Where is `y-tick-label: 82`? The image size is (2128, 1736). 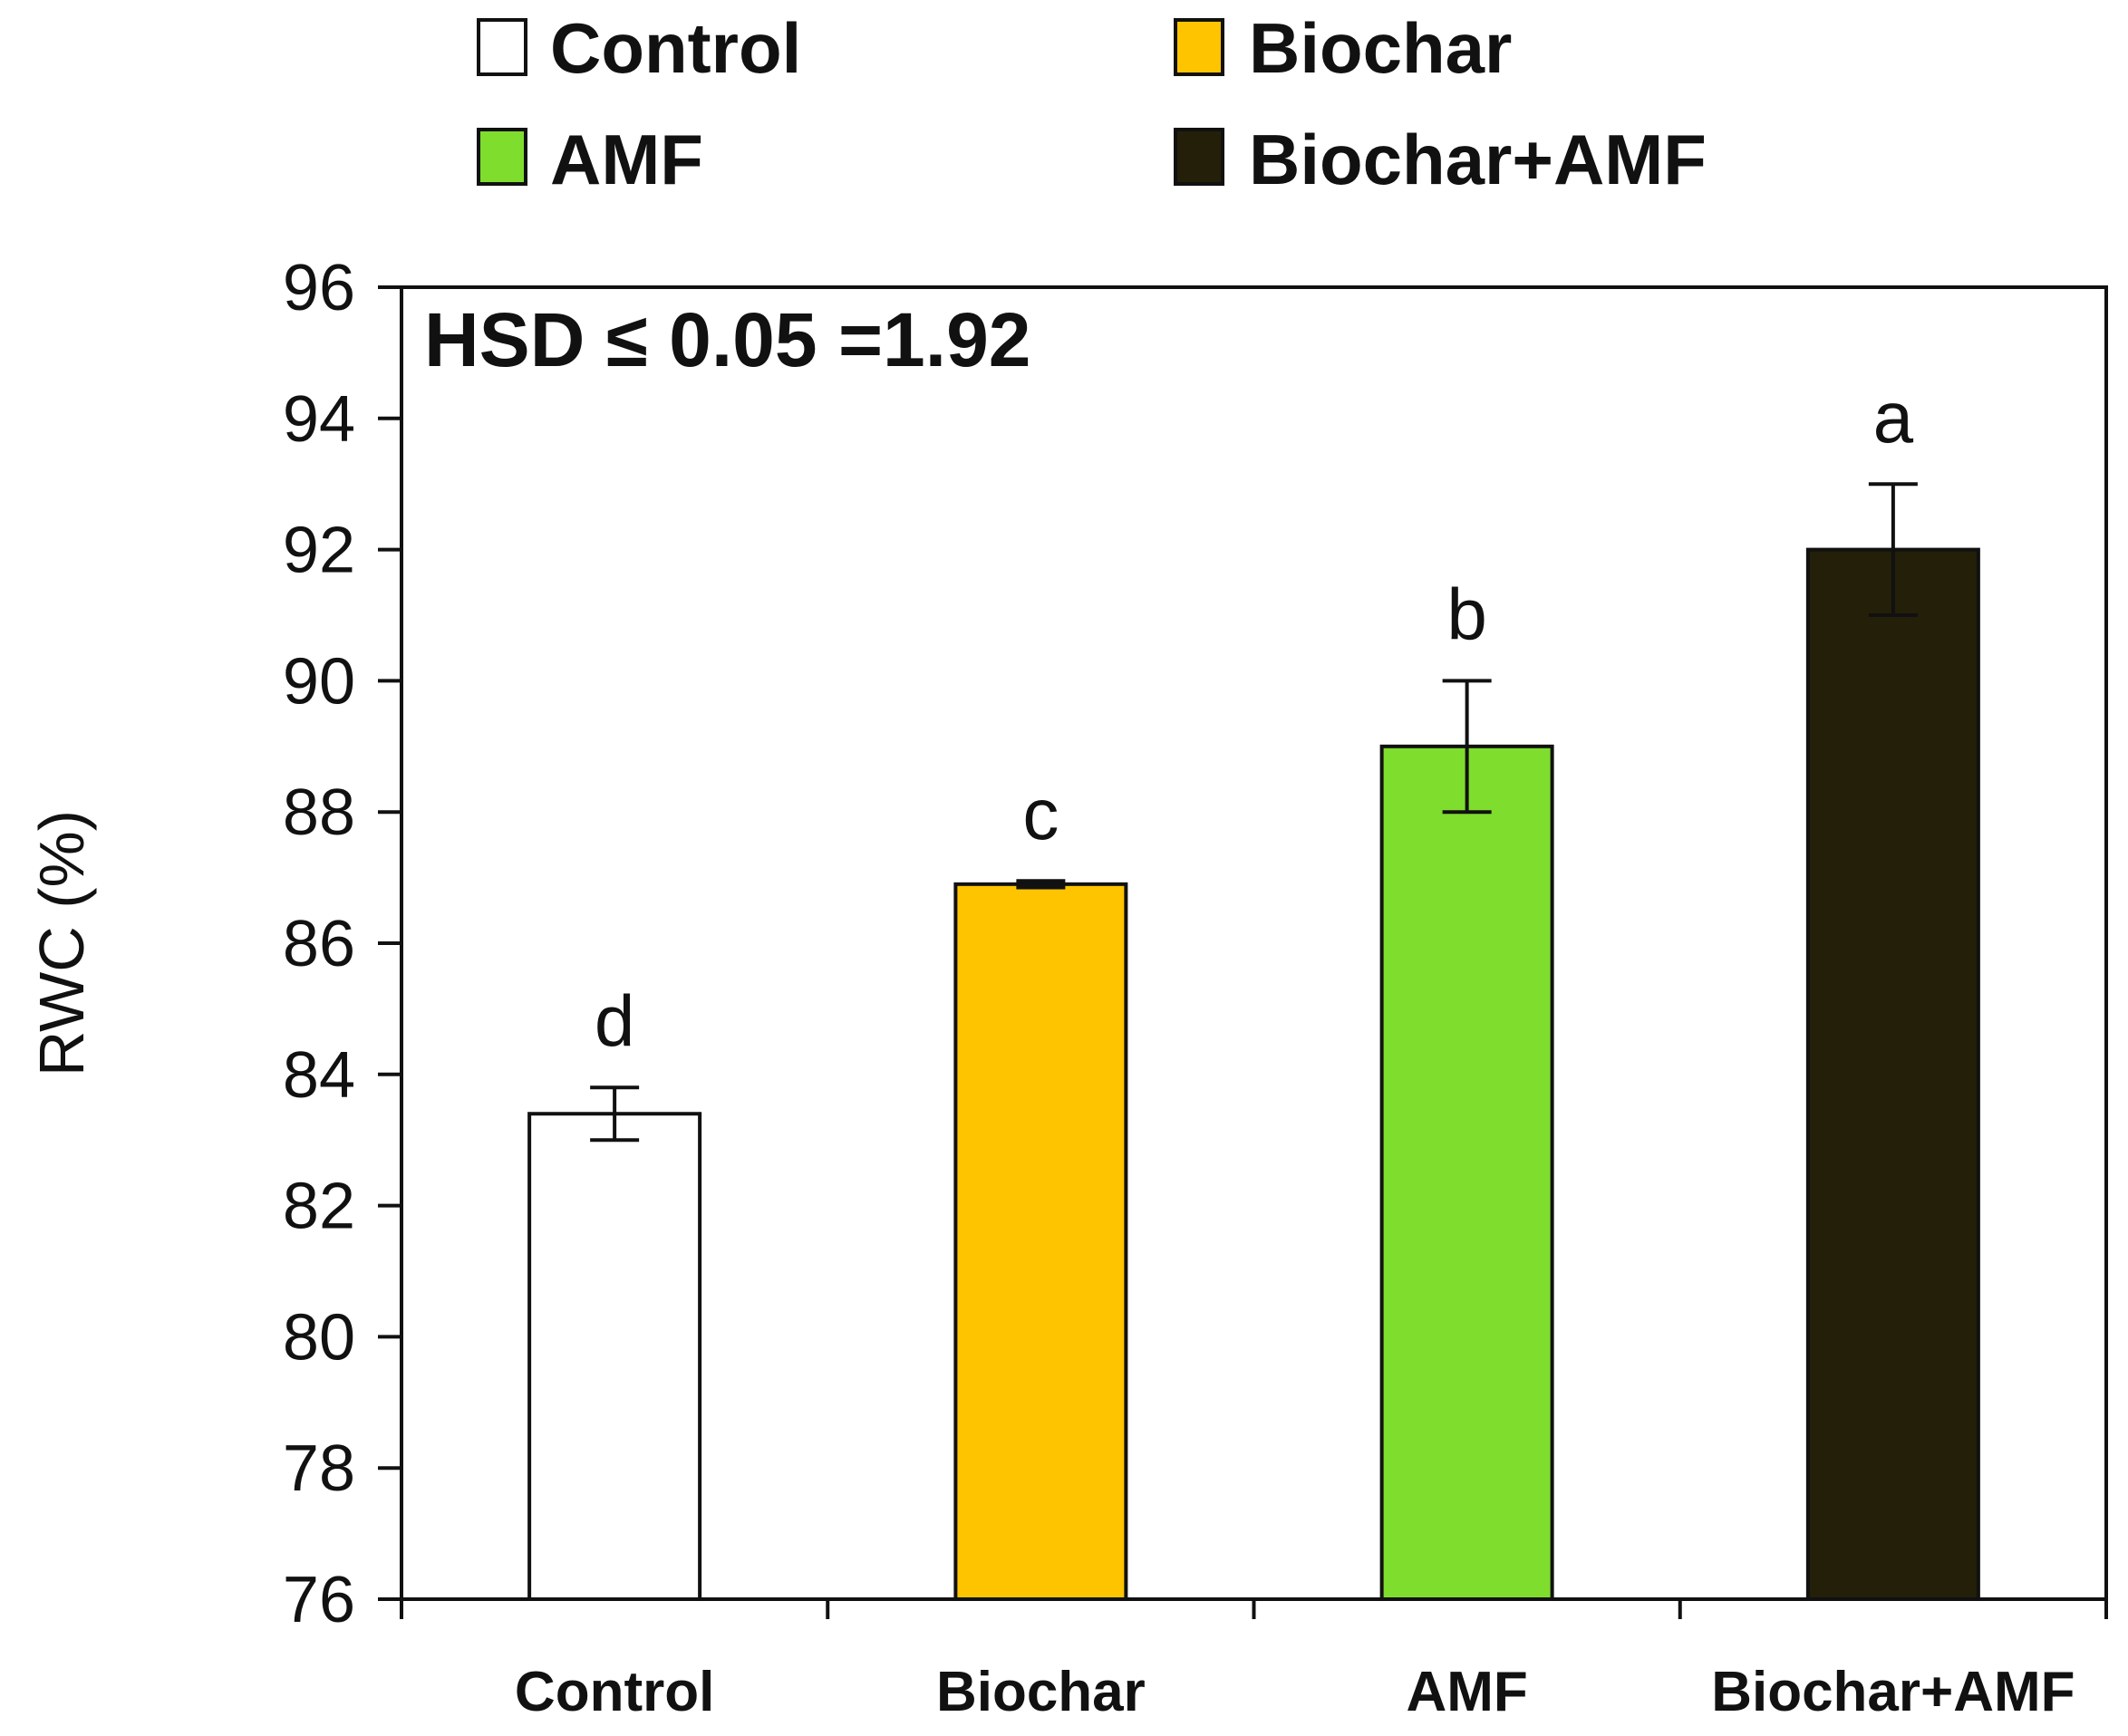 y-tick-label: 82 is located at coordinates (319, 1207).